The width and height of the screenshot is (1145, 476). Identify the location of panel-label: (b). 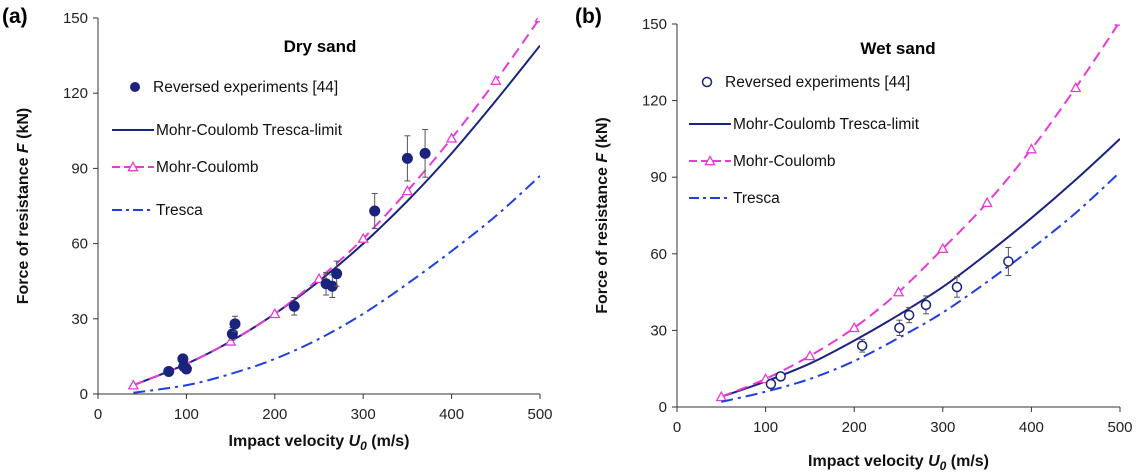
(588, 16).